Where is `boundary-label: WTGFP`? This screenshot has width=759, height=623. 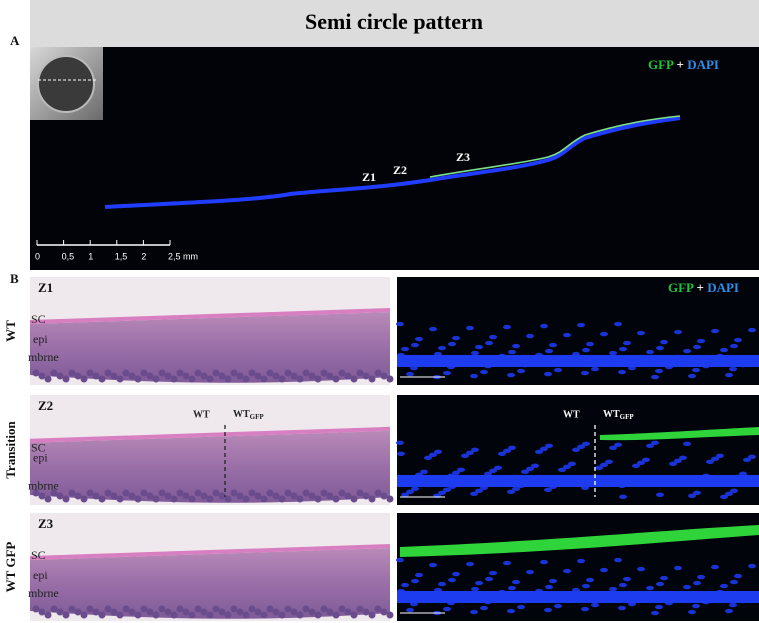 boundary-label: WTGFP is located at coordinates (618, 414).